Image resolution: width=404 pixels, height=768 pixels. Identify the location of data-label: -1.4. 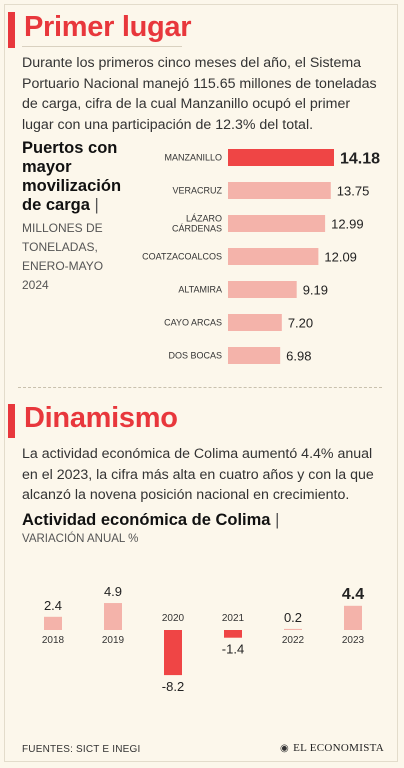
(233, 649).